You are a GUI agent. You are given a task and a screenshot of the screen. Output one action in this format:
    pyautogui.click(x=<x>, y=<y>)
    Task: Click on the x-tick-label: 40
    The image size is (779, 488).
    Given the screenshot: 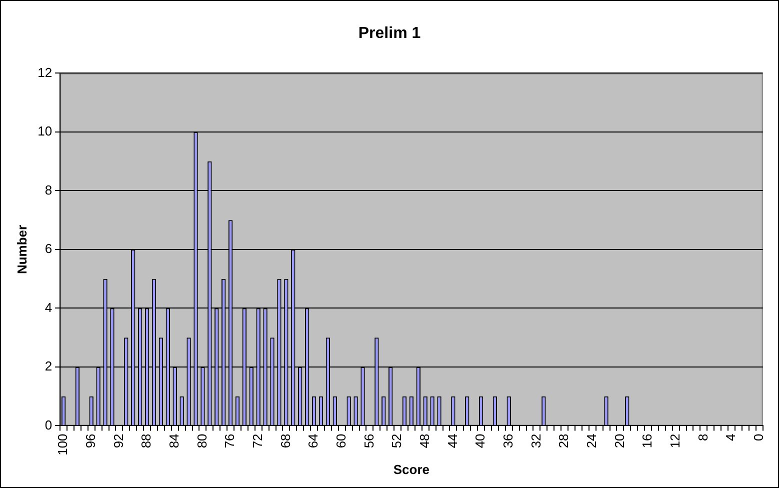 What is the action you would take?
    pyautogui.click(x=480, y=441)
    